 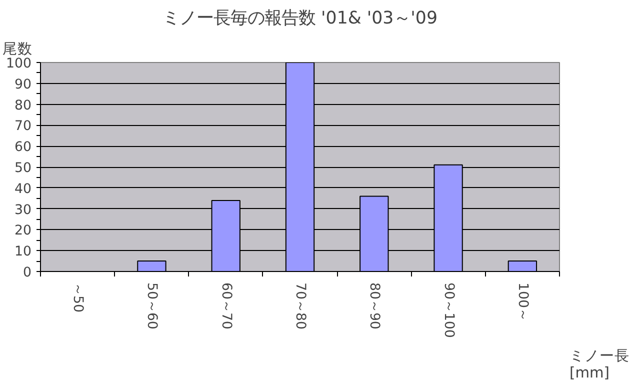 I want to click on x-tick-label: 60～70, so click(x=226, y=306).